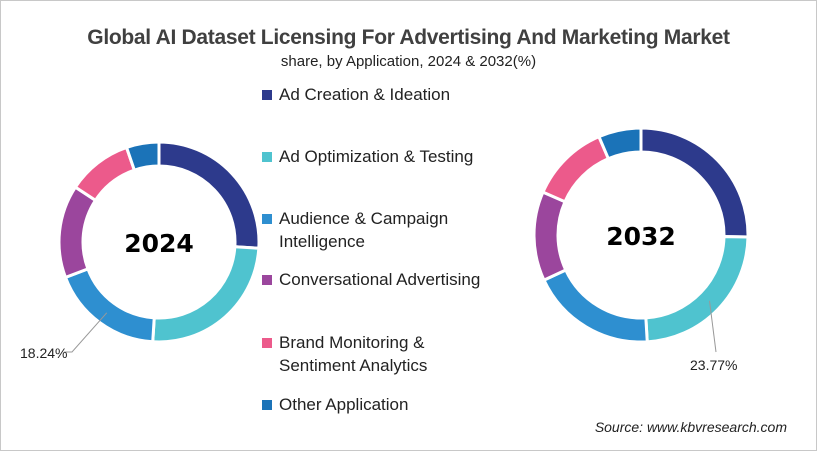 This screenshot has width=817, height=451. I want to click on data-label: 23.77%, so click(713, 365).